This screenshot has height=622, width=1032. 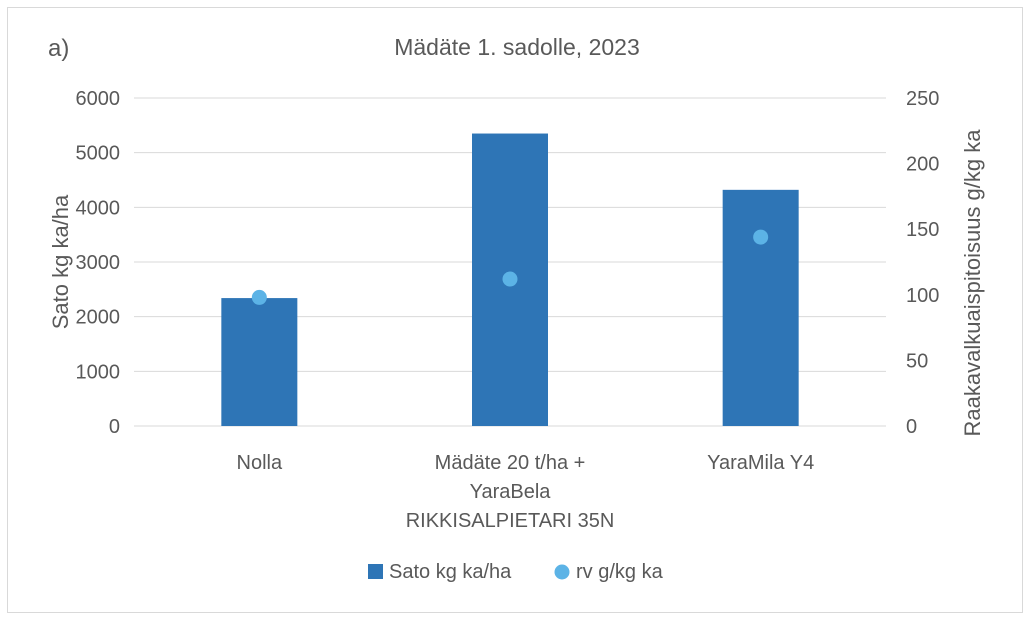 I want to click on y2-axis-label: Raakavalkuaispitoisuus g/kg ka, so click(x=972, y=283).